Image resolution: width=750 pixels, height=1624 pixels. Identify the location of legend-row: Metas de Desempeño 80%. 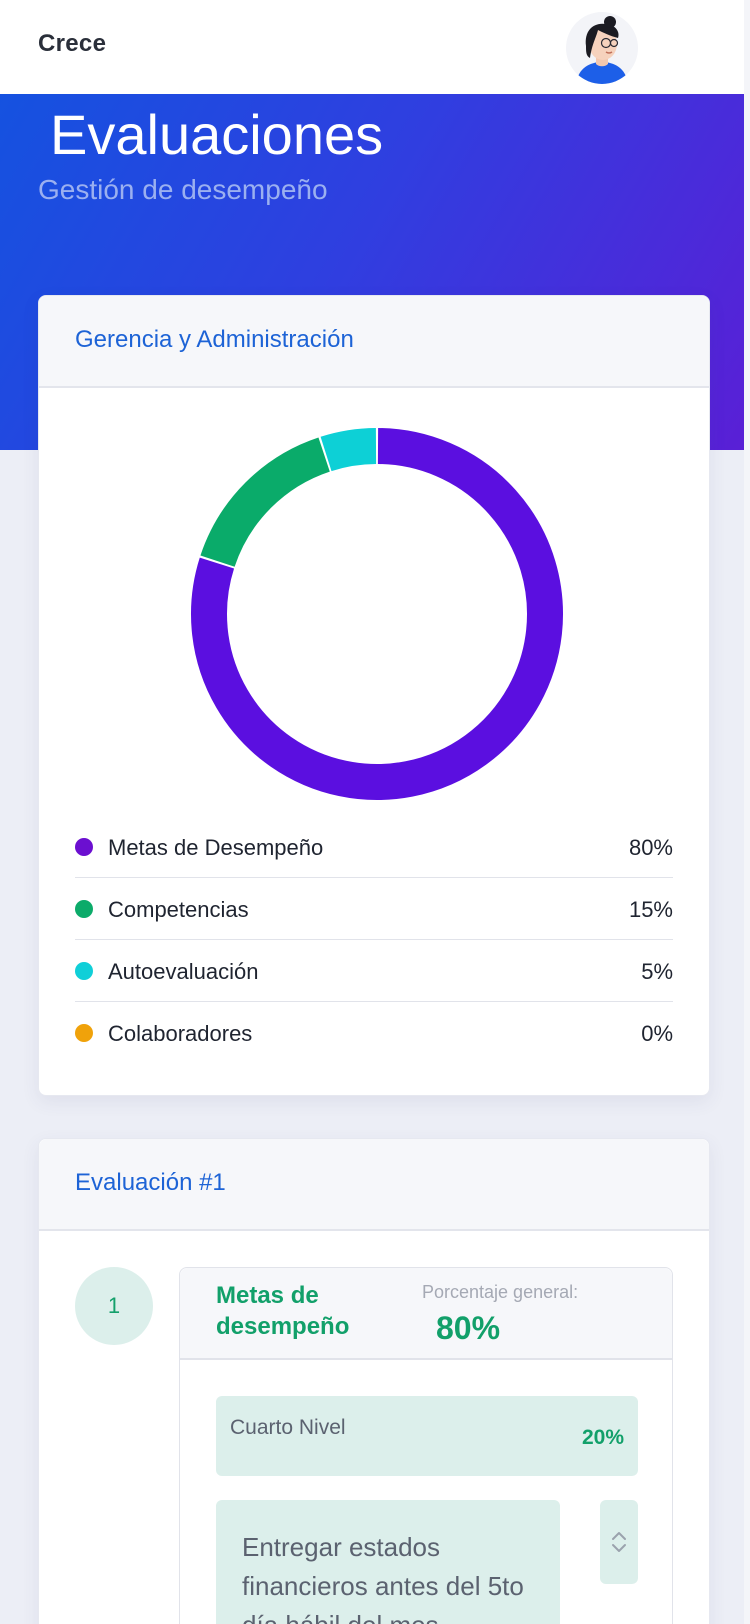
(374, 847).